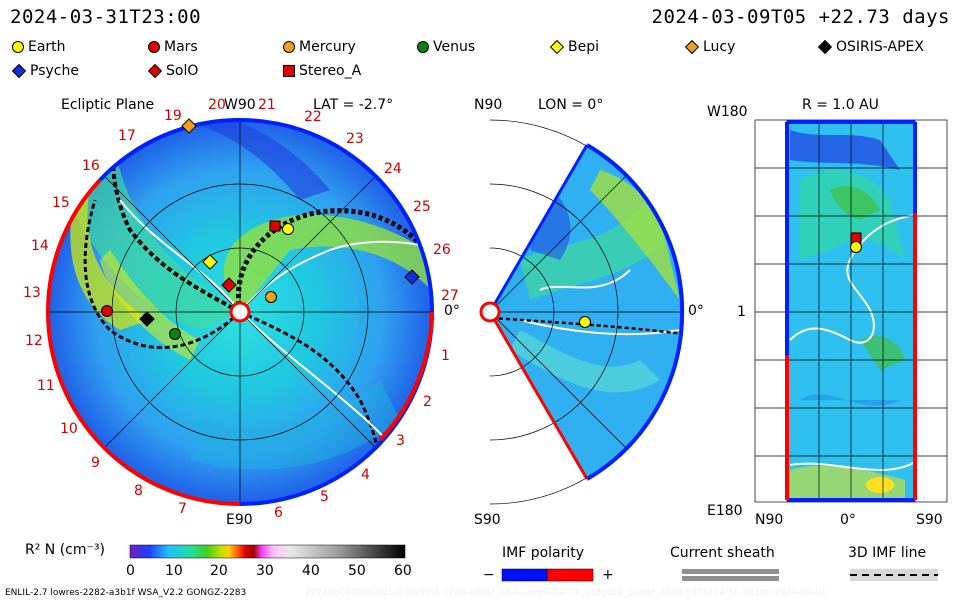  I want to click on rotation-label: 21, so click(267, 105).